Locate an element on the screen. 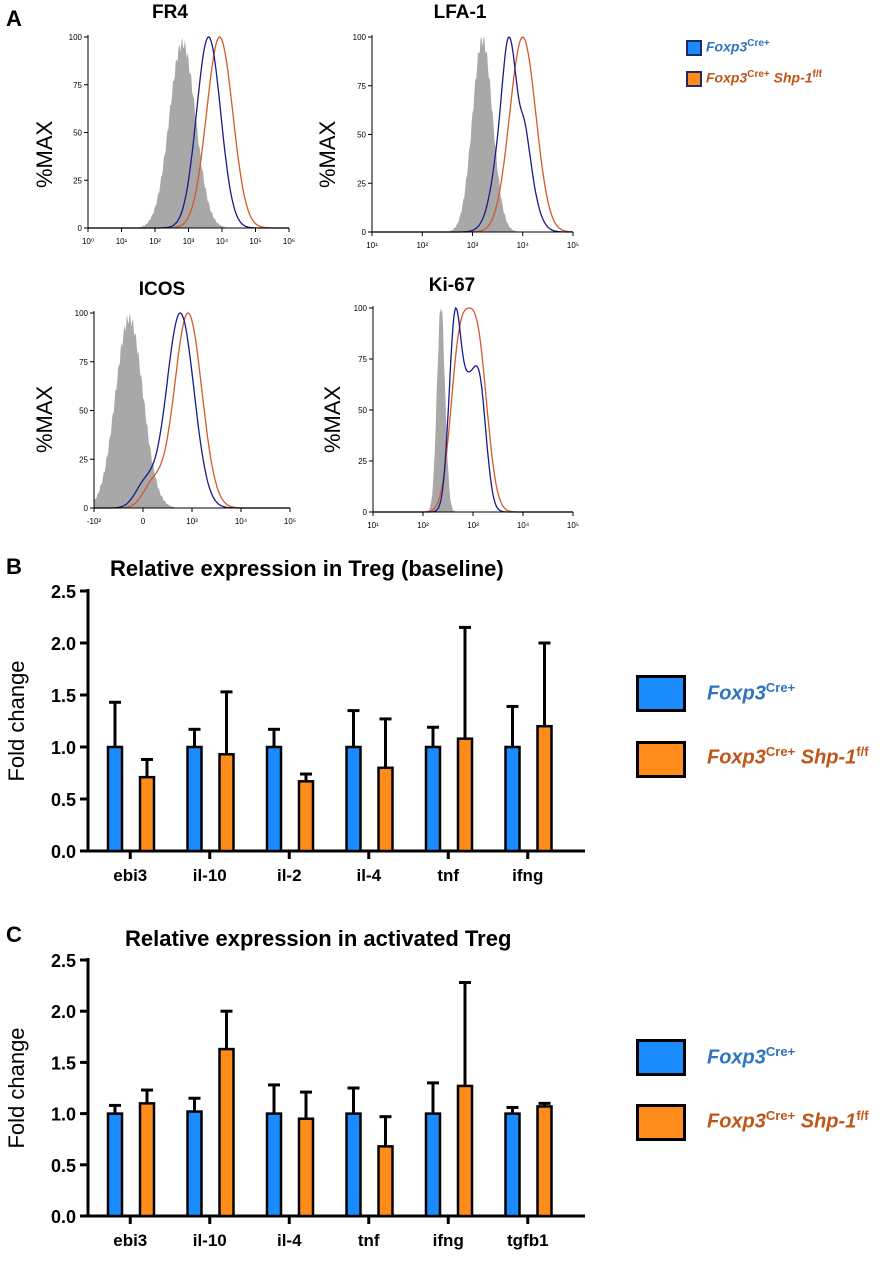 This screenshot has width=886, height=1274. legend-swatch-shp1 is located at coordinates (694, 79).